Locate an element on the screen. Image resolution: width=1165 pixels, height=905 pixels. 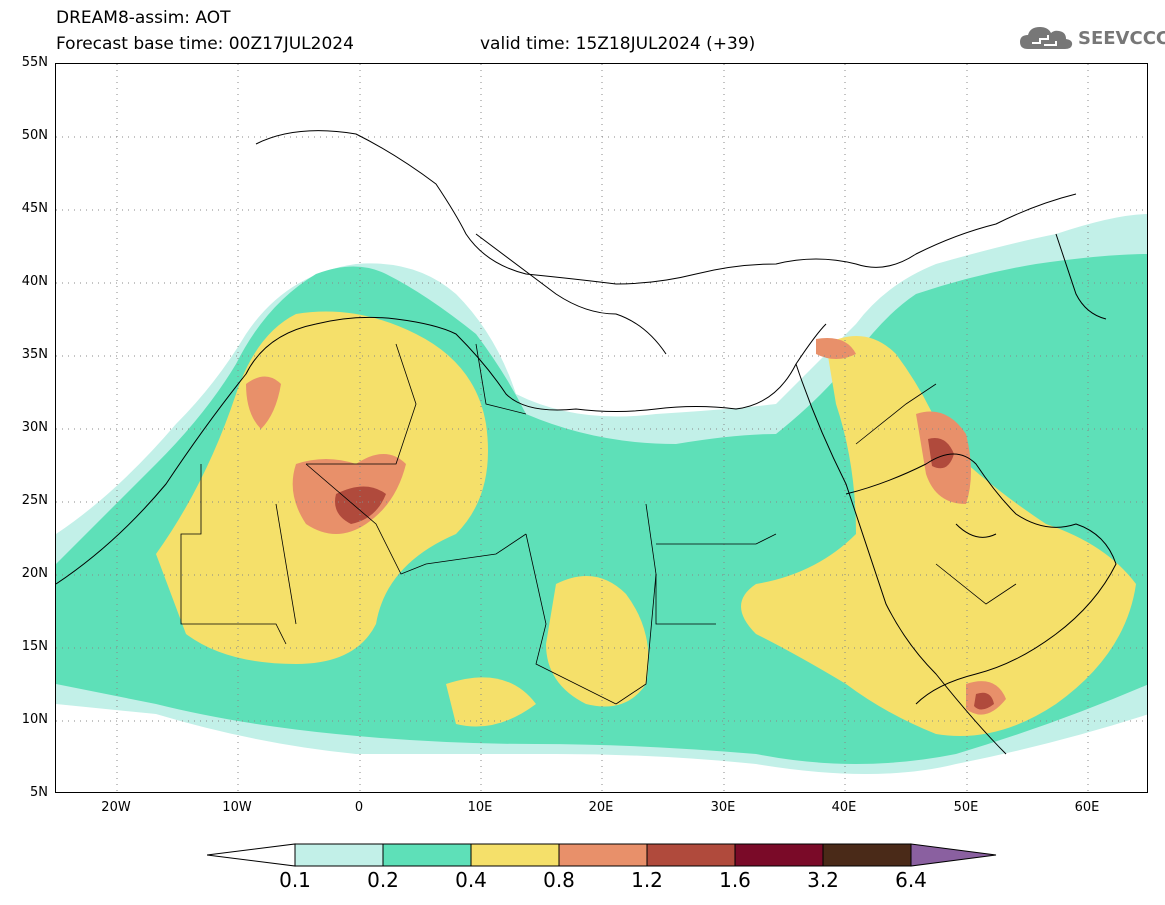
lat-label: 15N is located at coordinates (34, 646).